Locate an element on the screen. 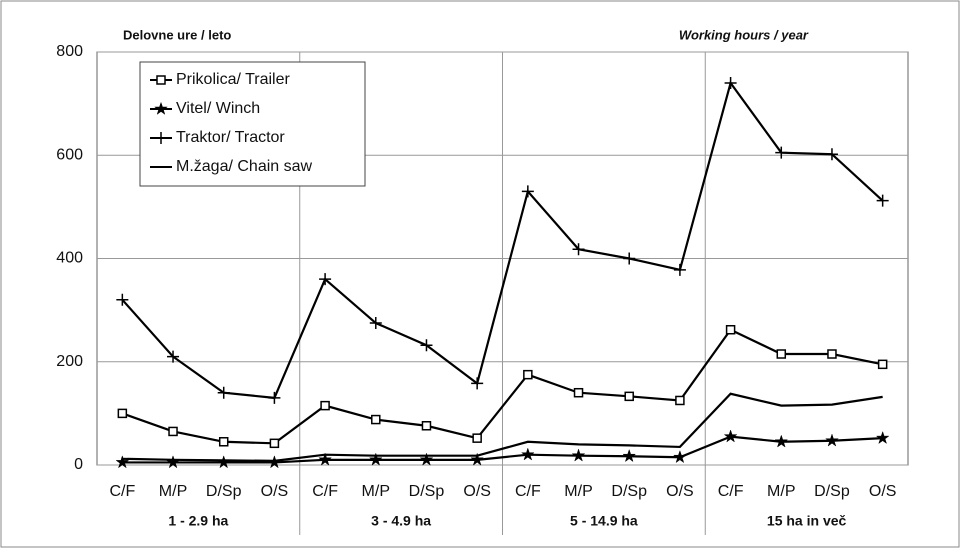  y-tick-label: 600 is located at coordinates (69, 154).